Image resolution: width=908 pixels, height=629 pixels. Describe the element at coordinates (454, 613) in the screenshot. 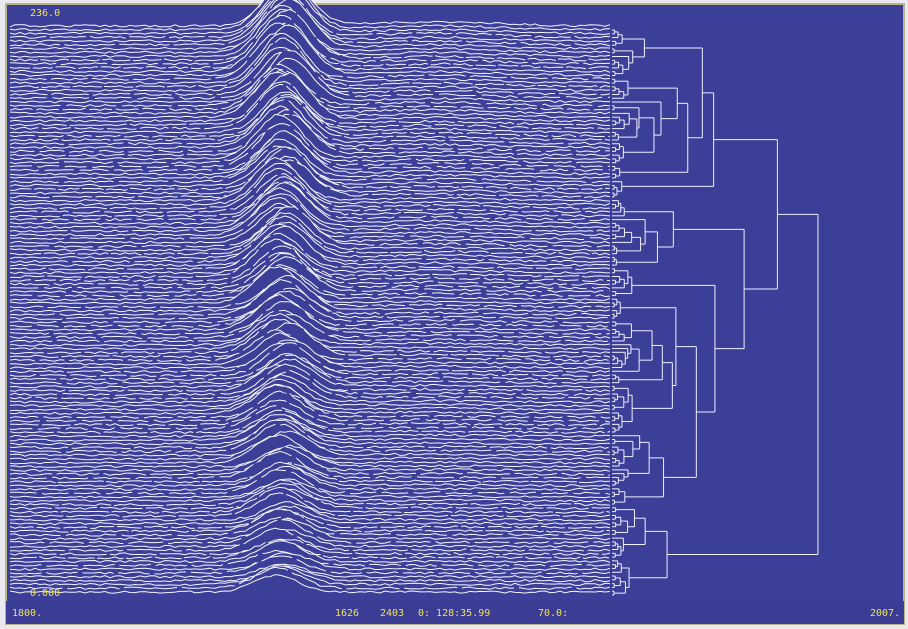

I see `status-item: 0: 128:35.99` at that location.